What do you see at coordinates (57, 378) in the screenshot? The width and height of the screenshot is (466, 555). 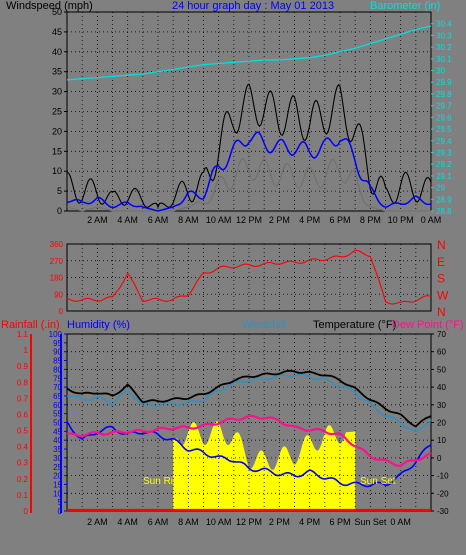 I see `humidity-y-tick-label: 75` at bounding box center [57, 378].